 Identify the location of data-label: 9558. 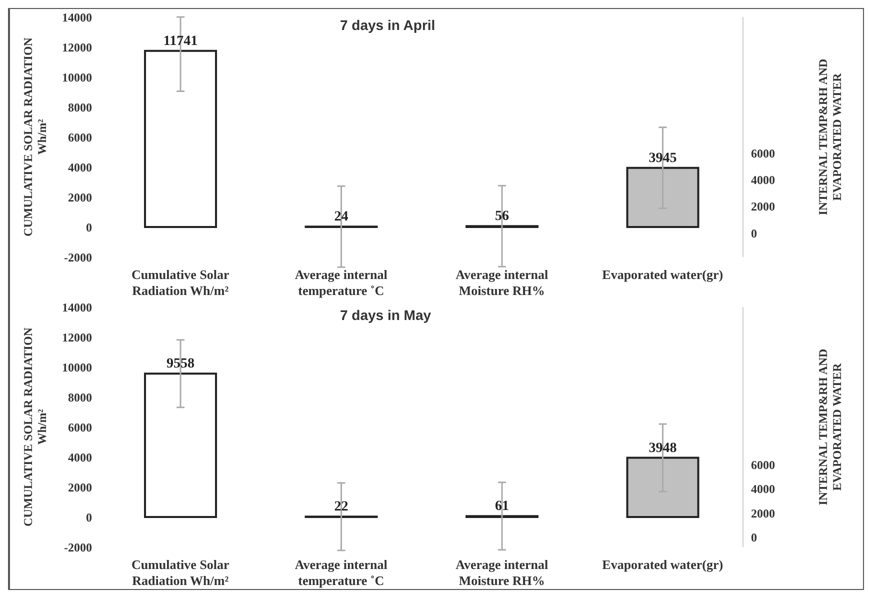
(180, 364).